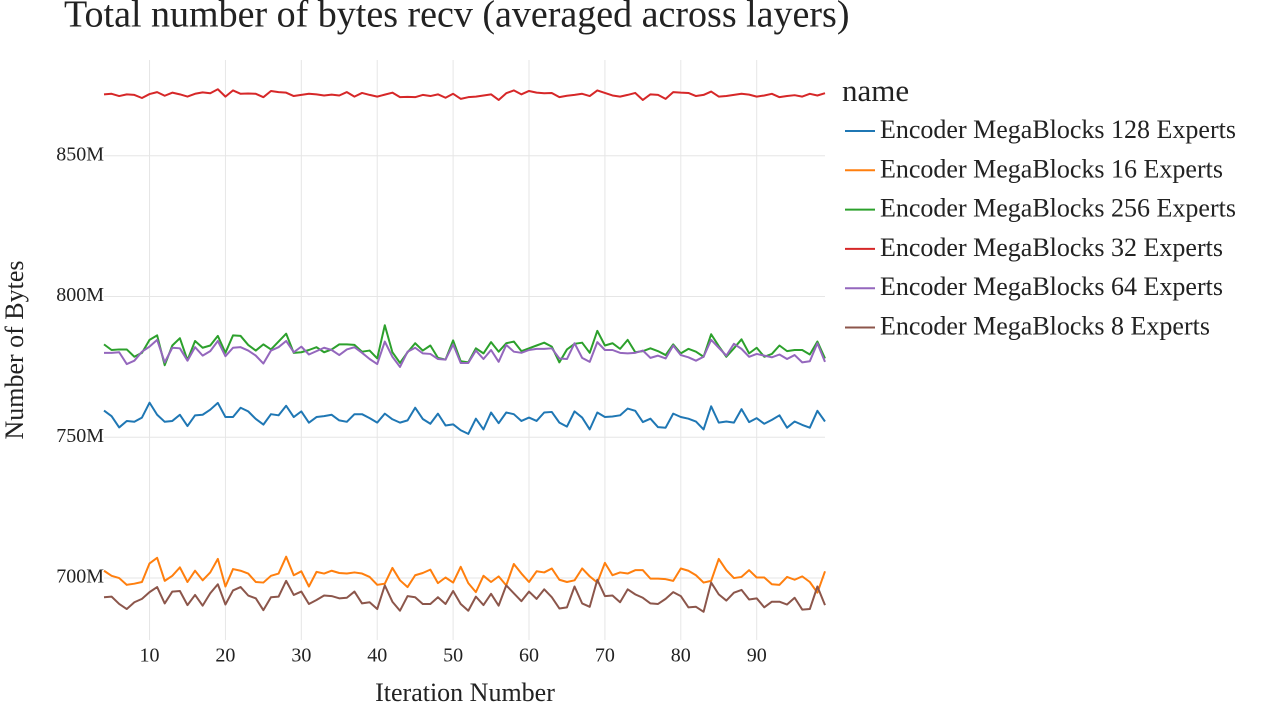 The height and width of the screenshot is (720, 1280). Describe the element at coordinates (1058, 208) in the screenshot. I see `legend-label: Encoder MegaBlocks 256 Experts` at that location.